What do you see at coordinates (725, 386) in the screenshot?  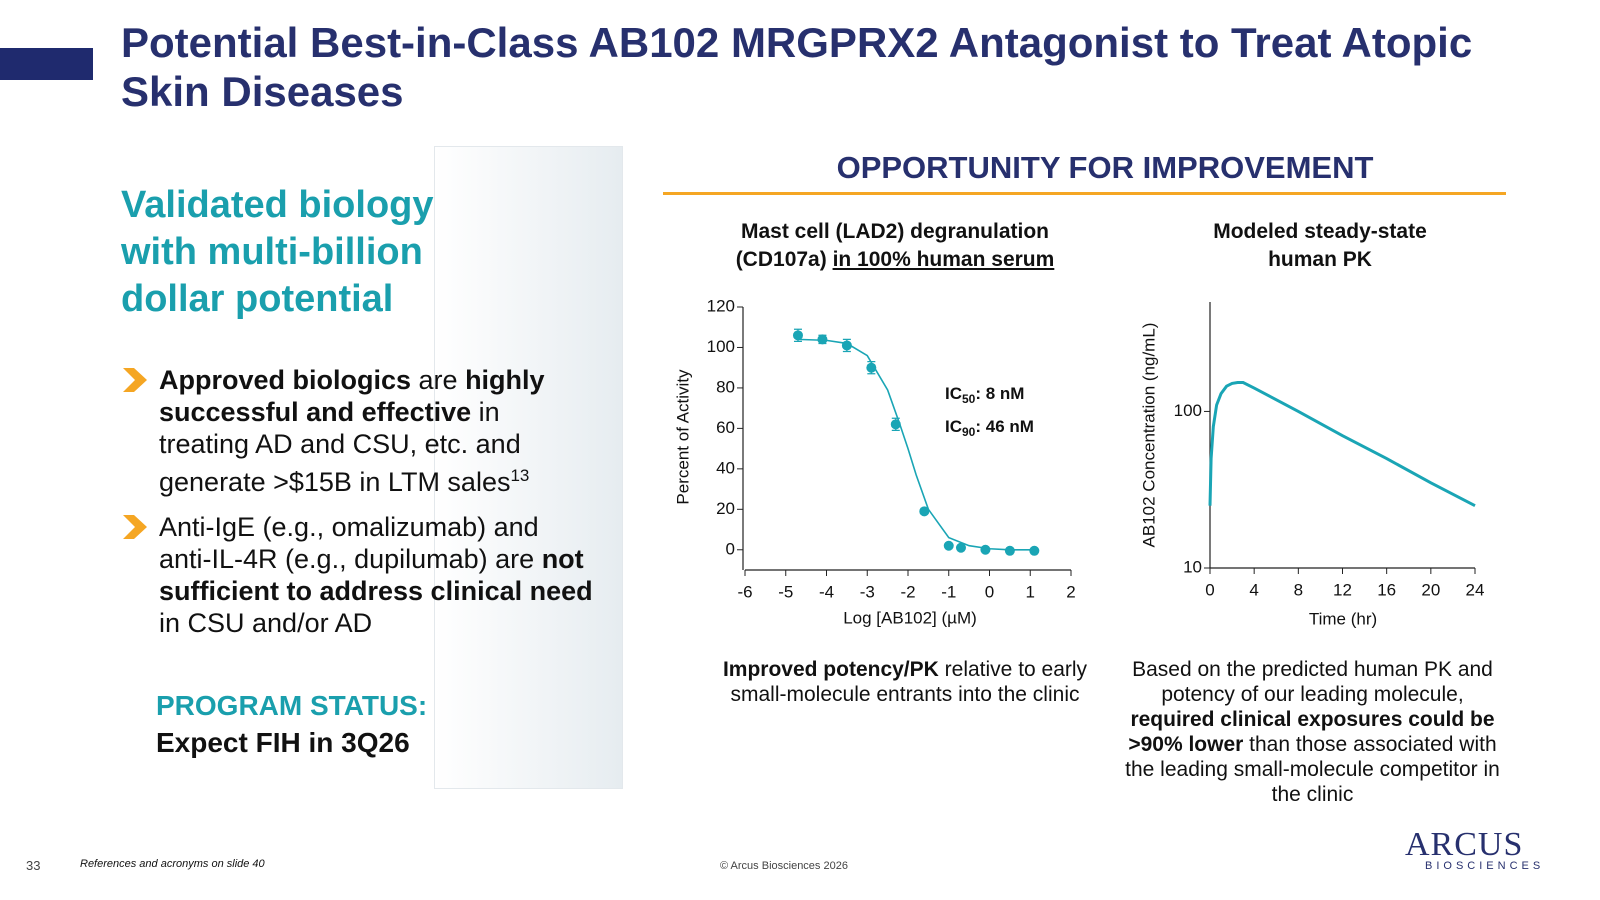 I see `y-tick-label: 80` at bounding box center [725, 386].